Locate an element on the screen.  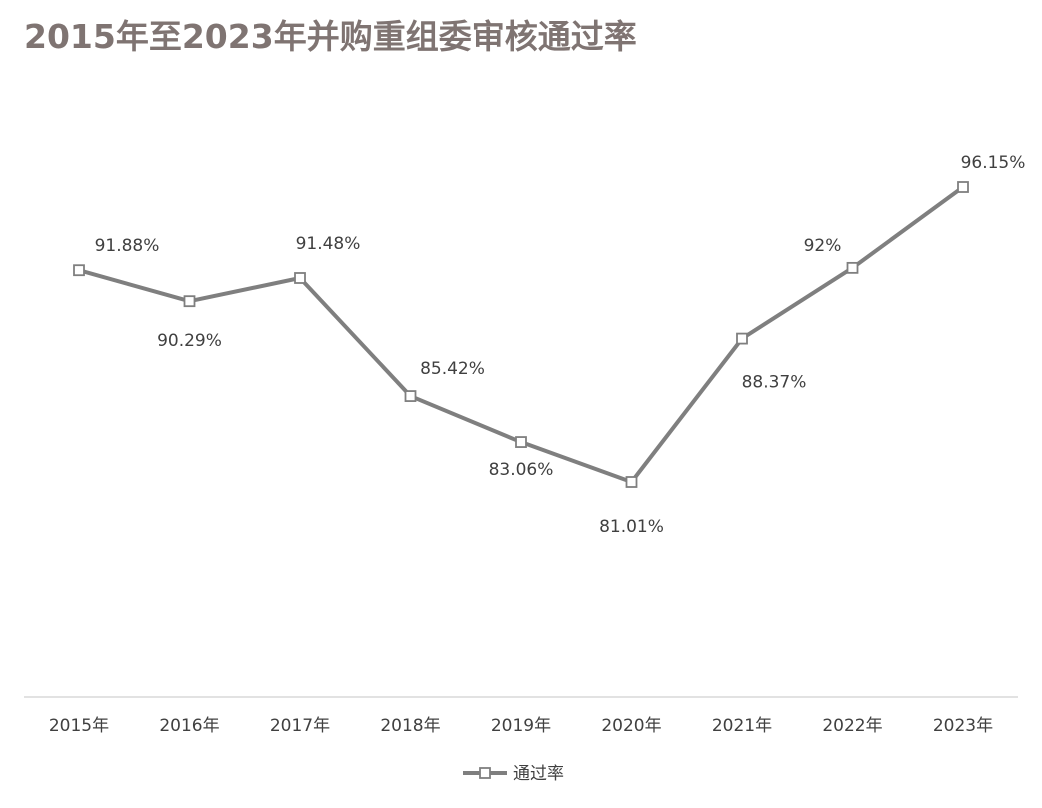
chart-title: 2015年至2023年并购重组委审核通过率 is located at coordinates (330, 36).